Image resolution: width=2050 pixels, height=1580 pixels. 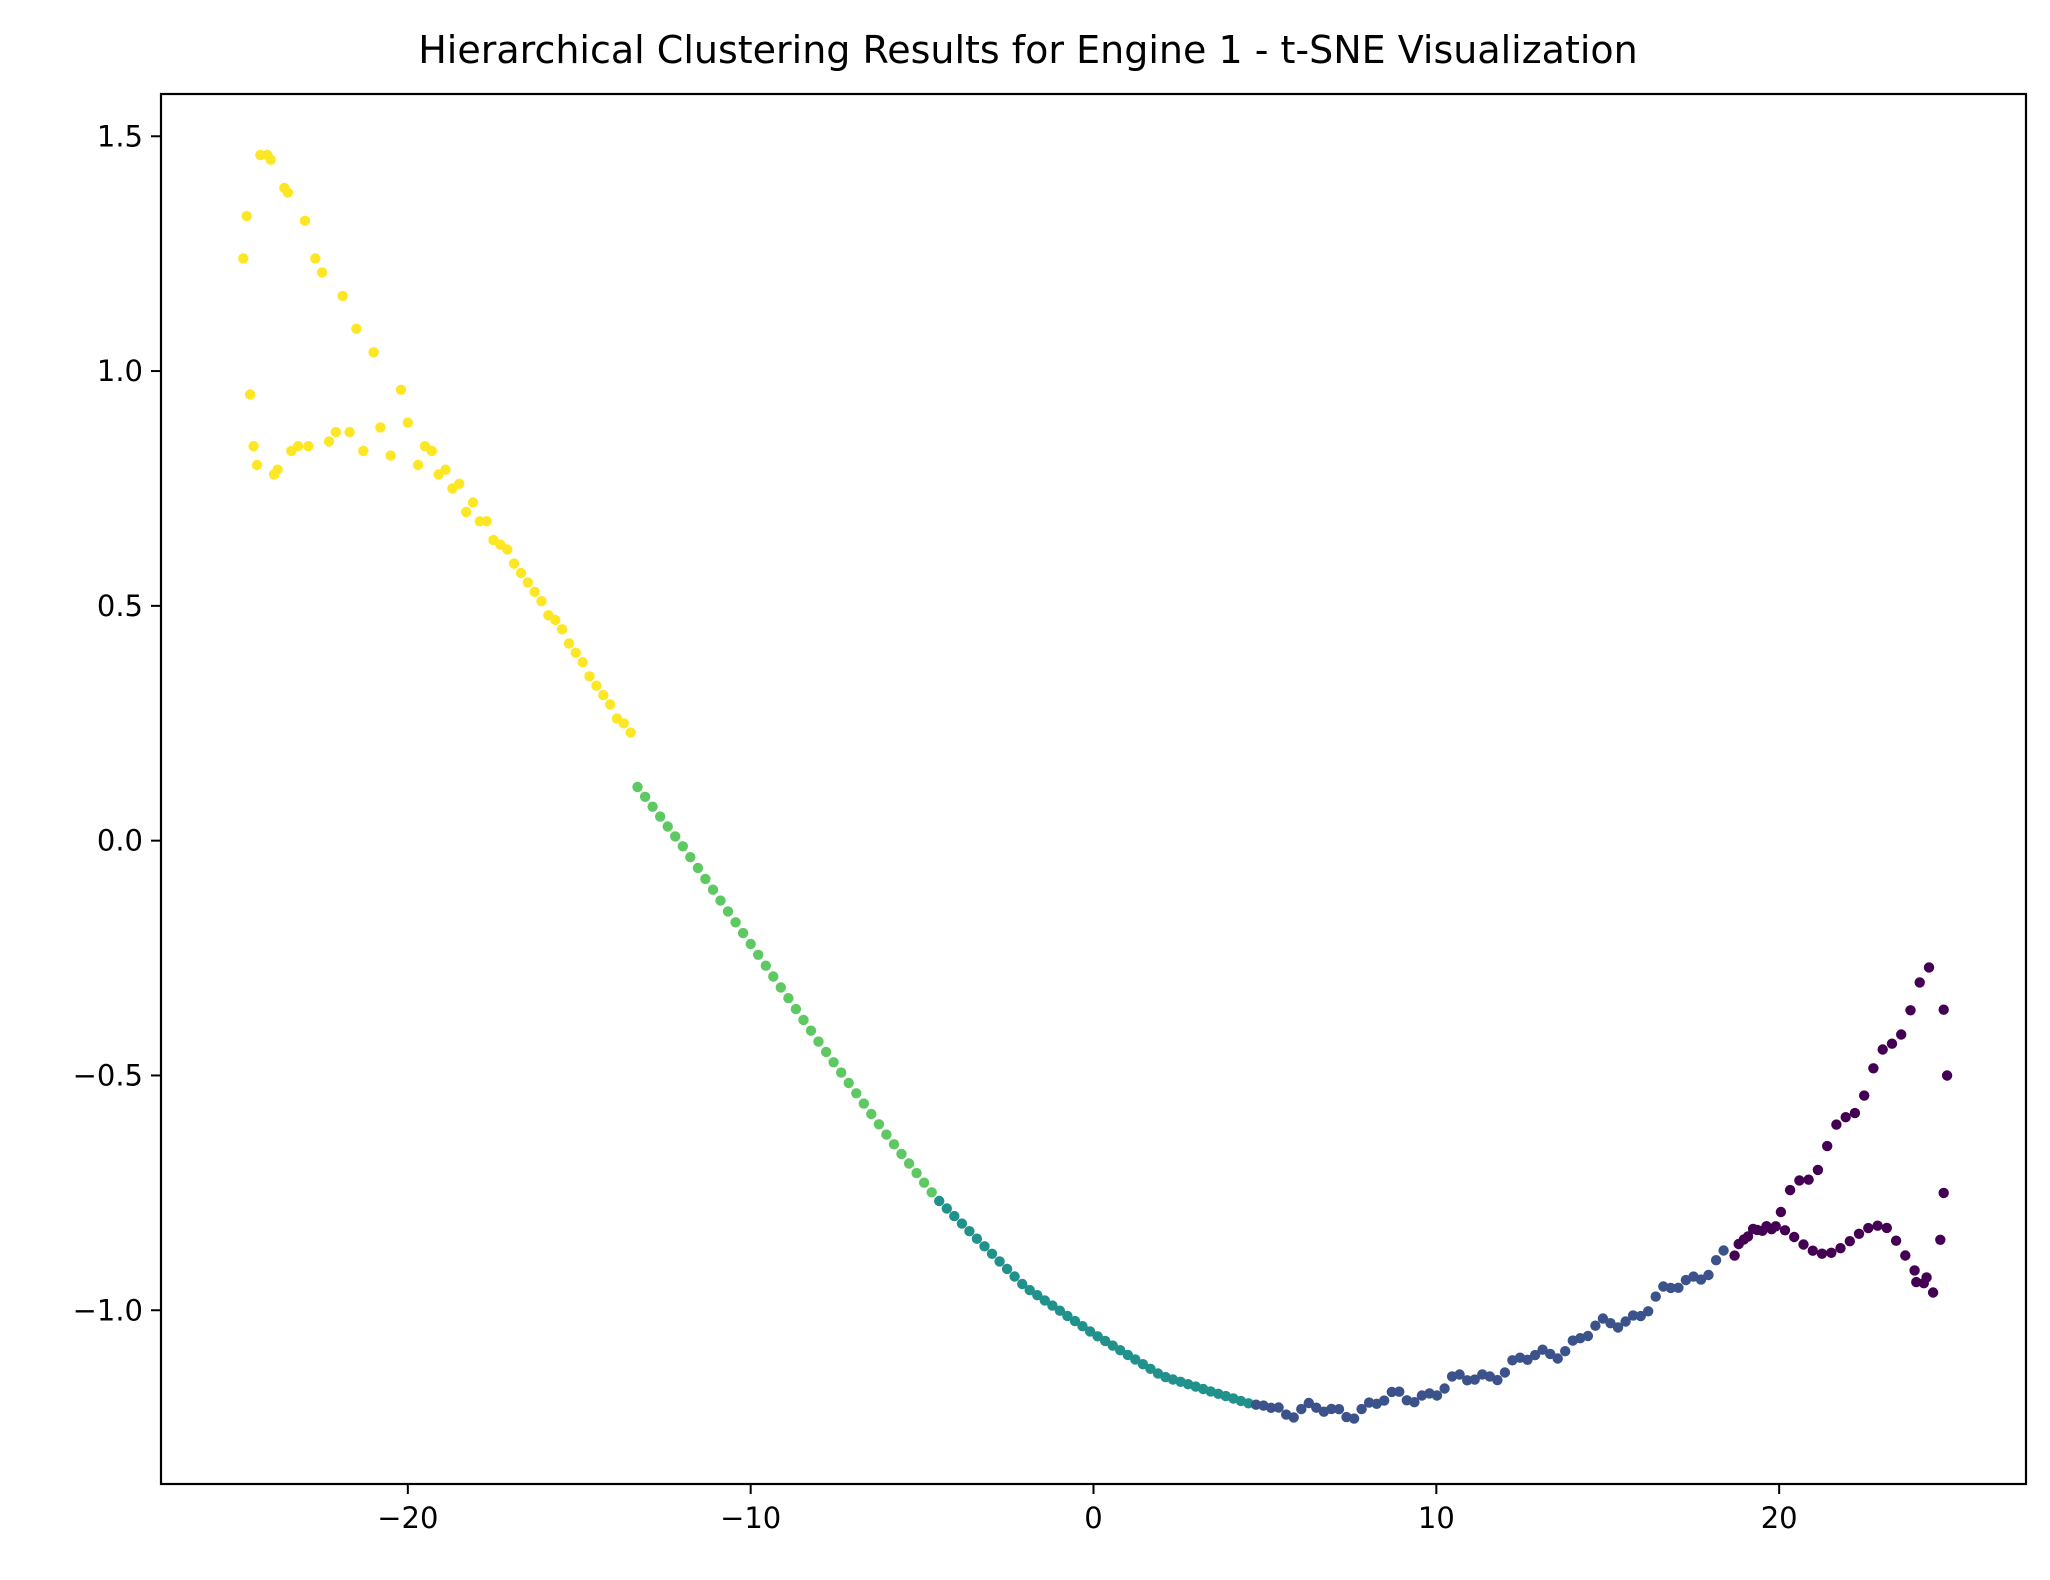 What do you see at coordinates (1436, 1518) in the screenshot?
I see `x-tick-label: 10` at bounding box center [1436, 1518].